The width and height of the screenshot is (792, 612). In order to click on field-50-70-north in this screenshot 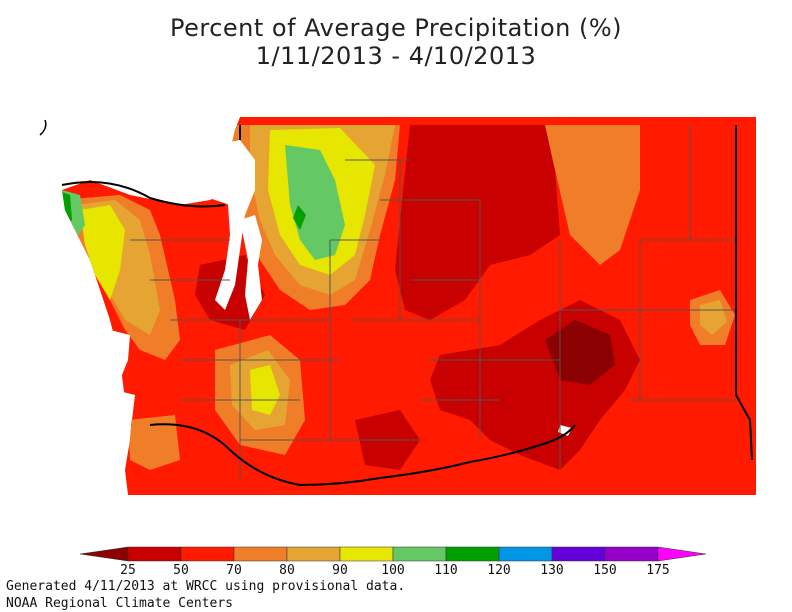, I will do `click(477, 222)`.